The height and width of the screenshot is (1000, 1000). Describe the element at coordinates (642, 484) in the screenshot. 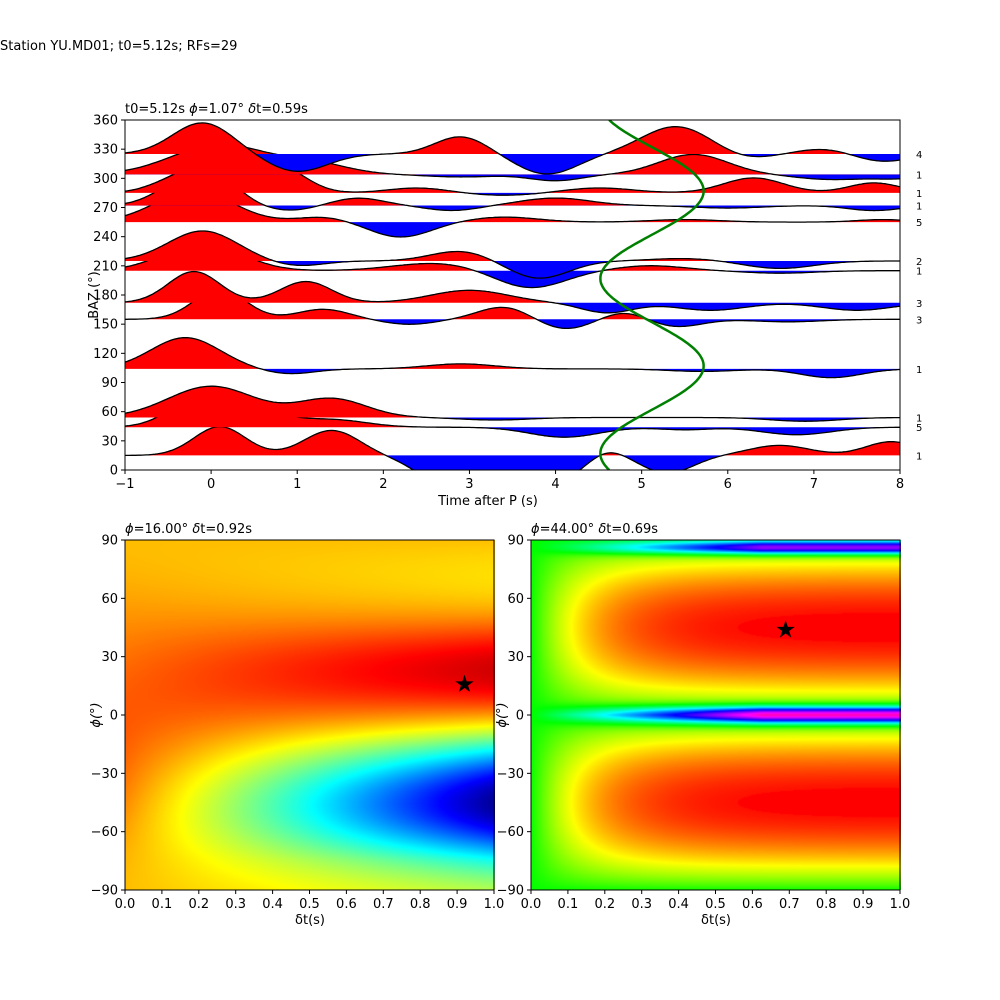

I see `rf-x-tick-label: 5` at that location.